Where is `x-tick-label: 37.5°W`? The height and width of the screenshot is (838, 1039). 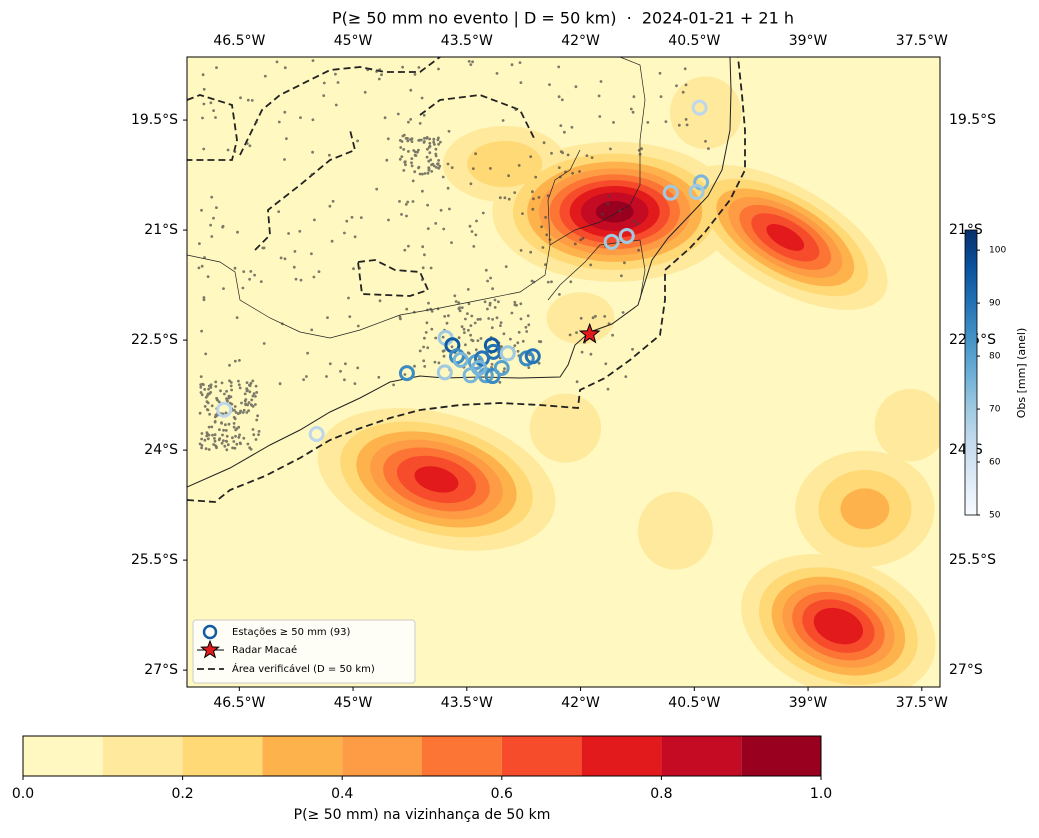 x-tick-label: 37.5°W is located at coordinates (922, 703).